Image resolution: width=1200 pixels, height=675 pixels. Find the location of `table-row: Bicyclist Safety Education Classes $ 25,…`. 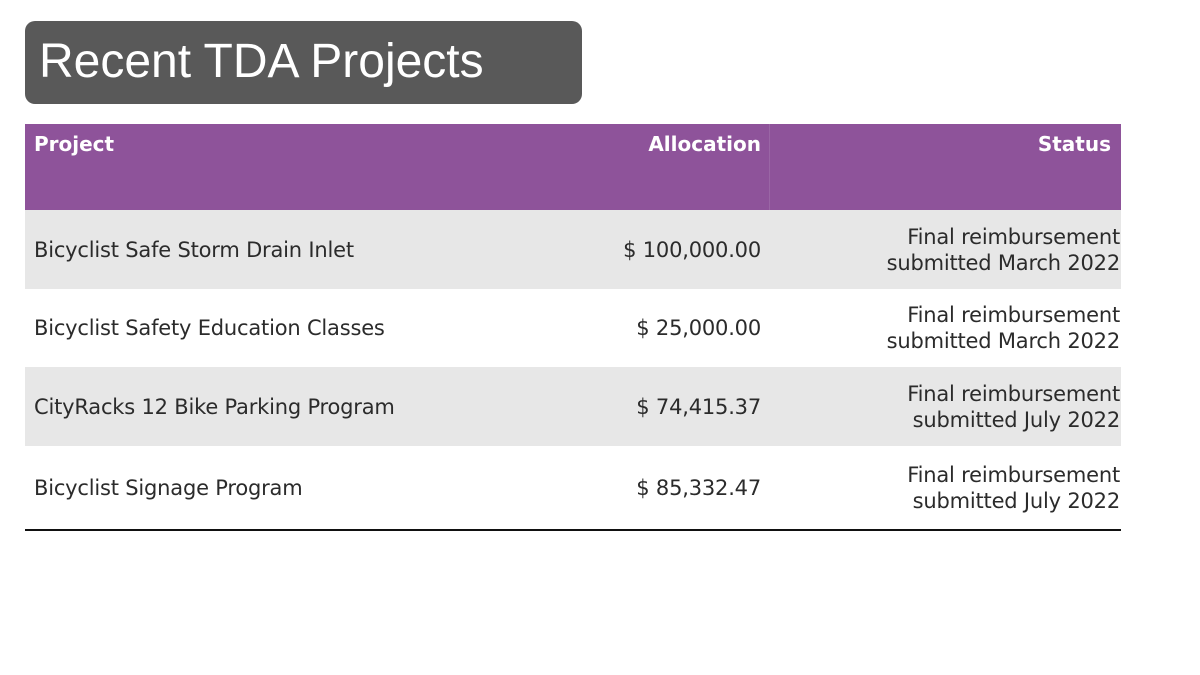

table-row: Bicyclist Safety Education Classes $ 25,… is located at coordinates (573, 328).